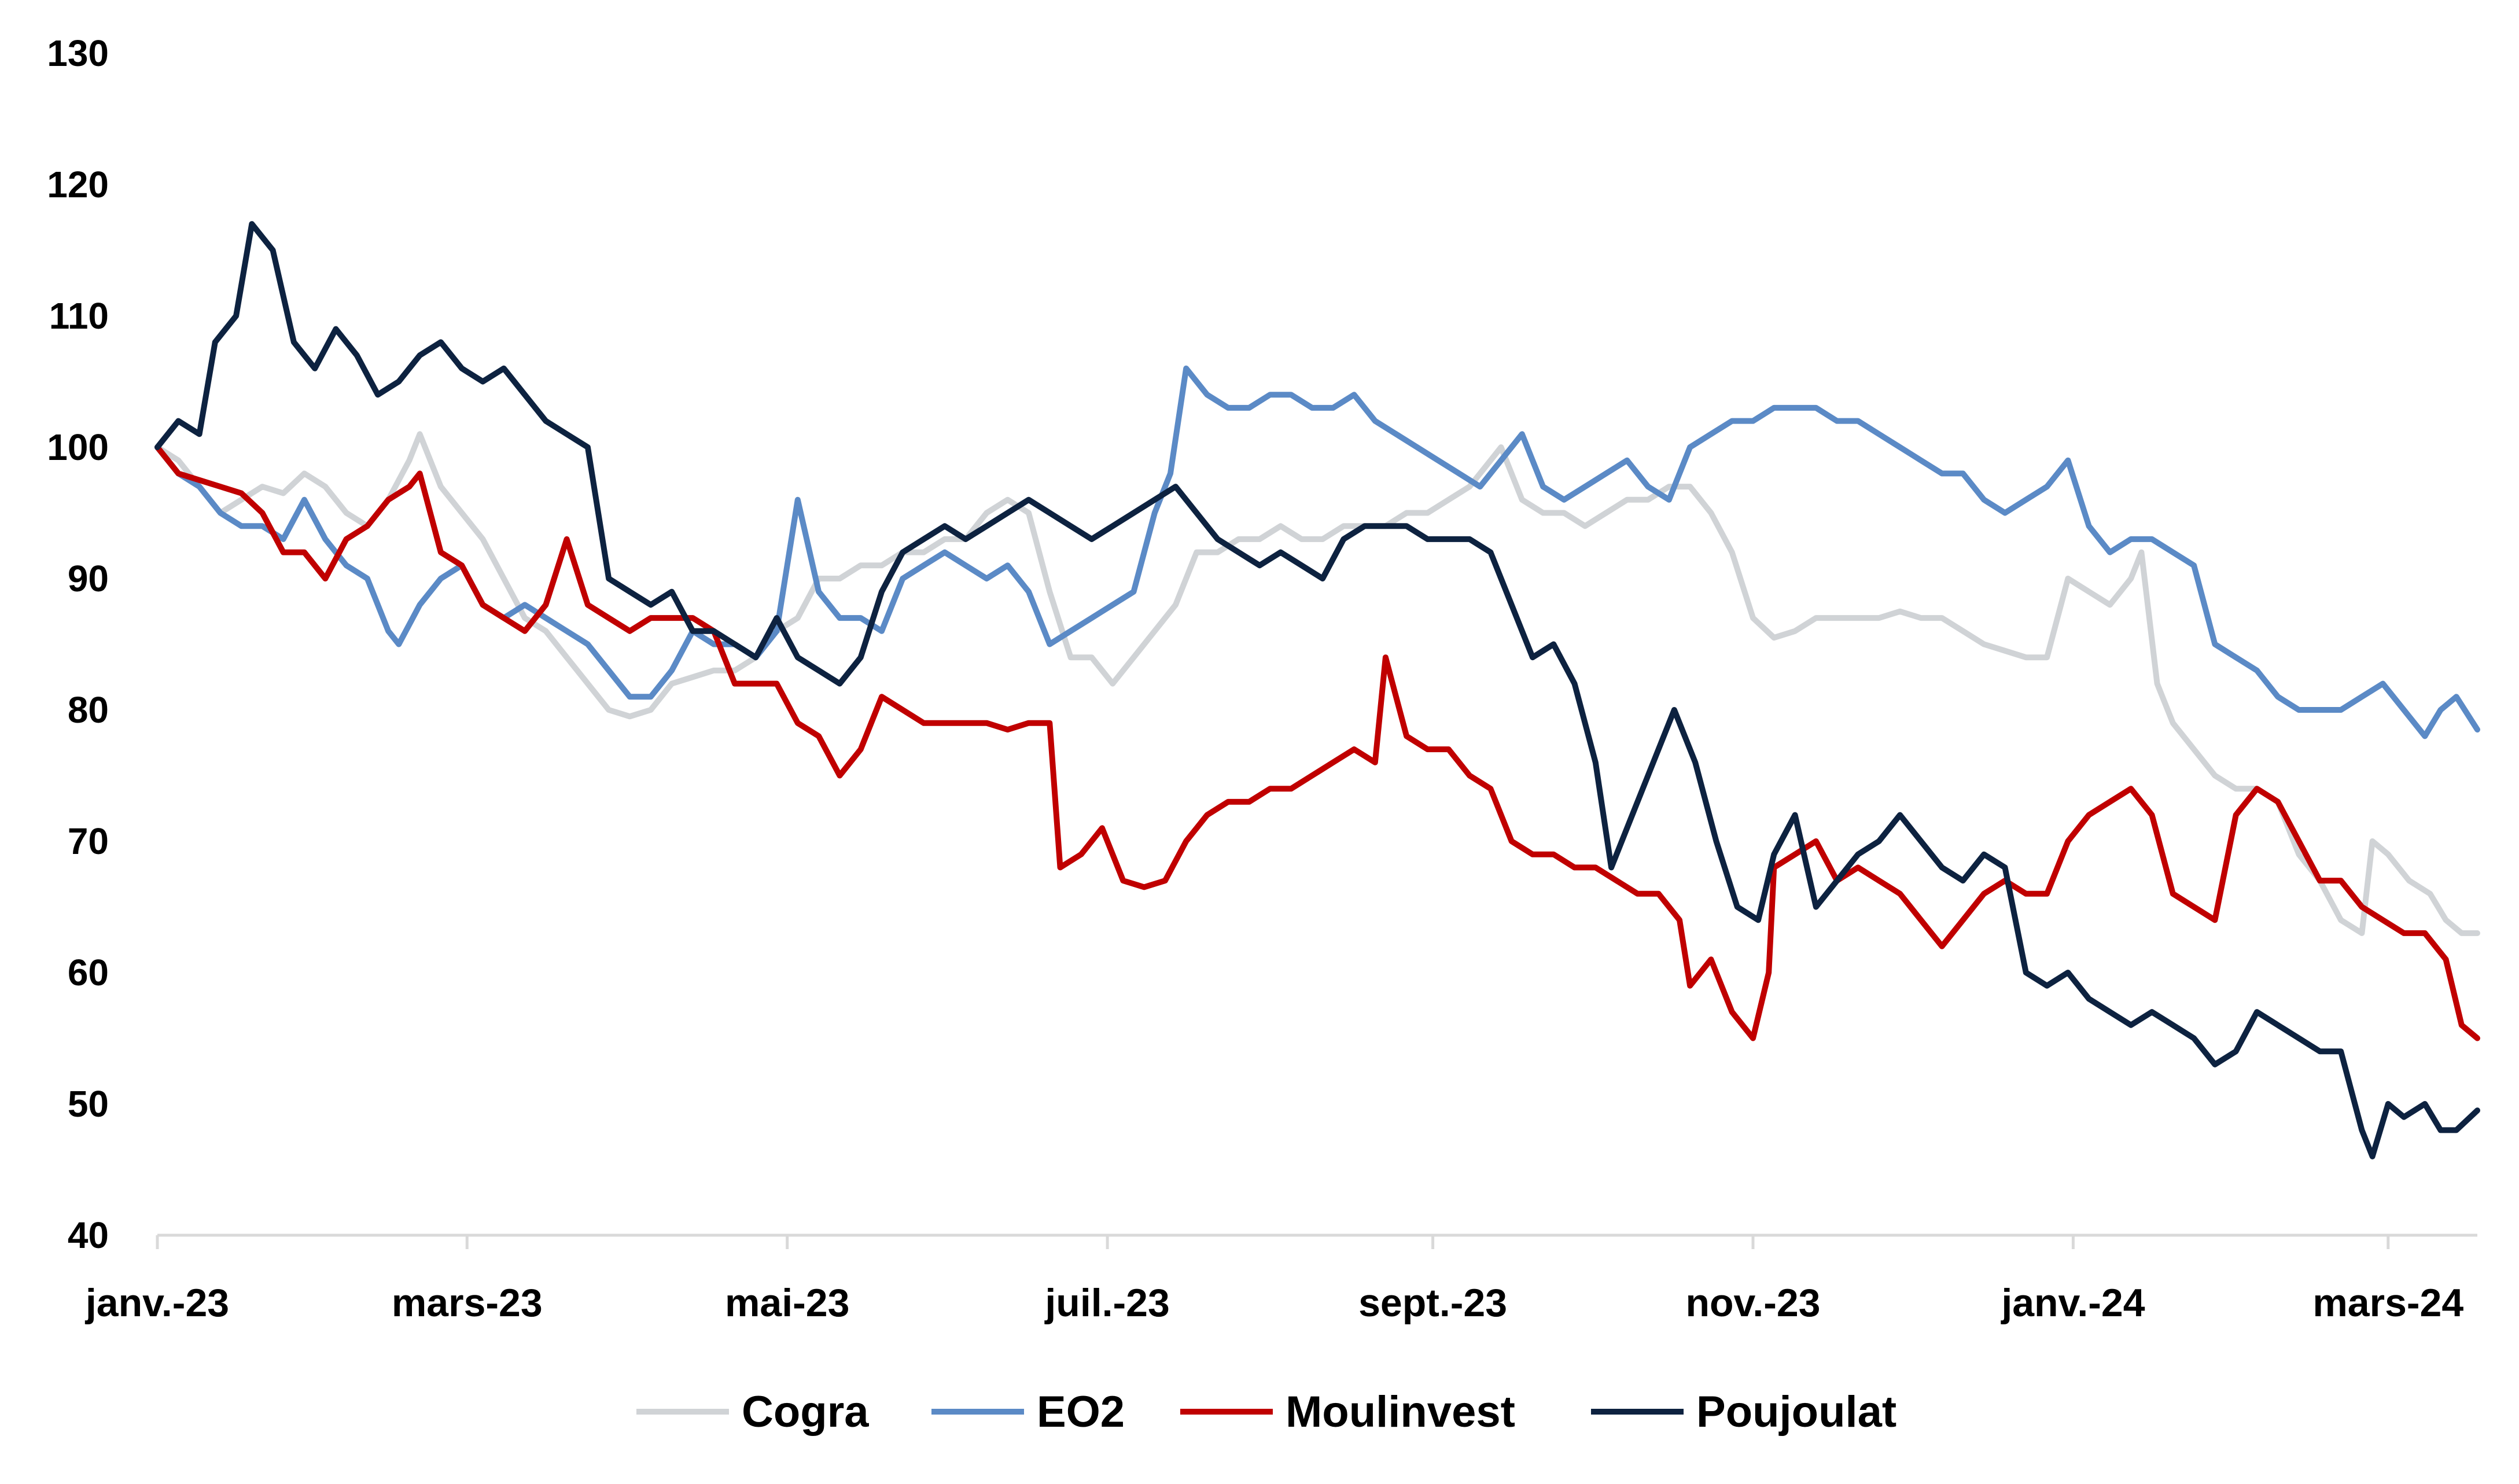 Image resolution: width=2519 pixels, height=1484 pixels. Describe the element at coordinates (787, 1303) in the screenshot. I see `x-tick-label: mai-23` at that location.